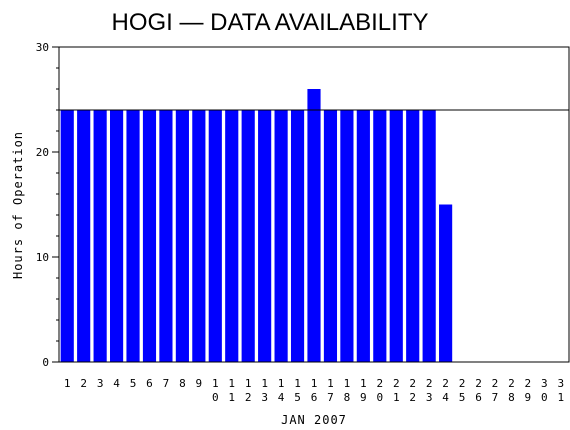 Image resolution: width=570 pixels, height=430 pixels. Describe the element at coordinates (45, 362) in the screenshot. I see `y-tick-label: 0` at that location.